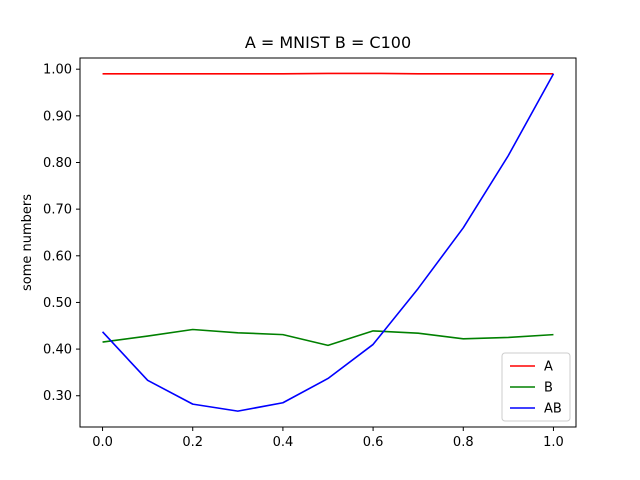 The height and width of the screenshot is (480, 640). I want to click on legend-box, so click(536, 387).